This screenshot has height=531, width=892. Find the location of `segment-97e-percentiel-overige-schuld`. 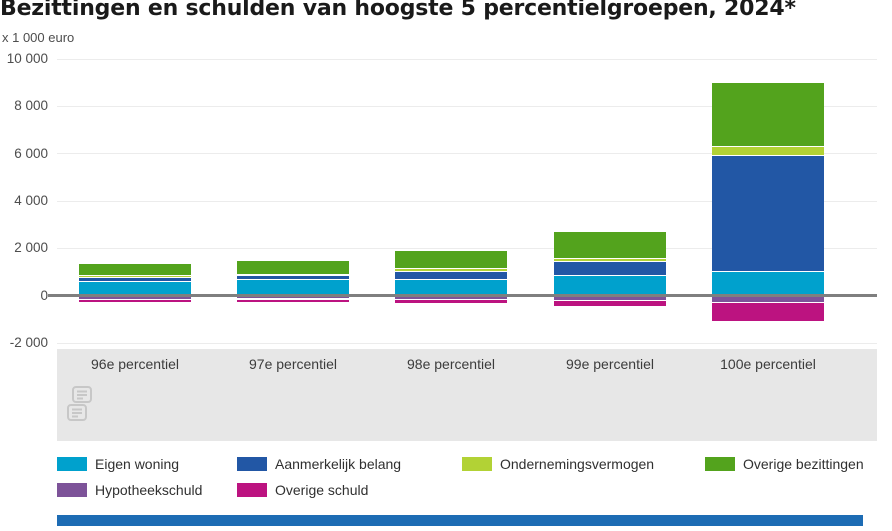

segment-97e-percentiel-overige-schuld is located at coordinates (293, 300).